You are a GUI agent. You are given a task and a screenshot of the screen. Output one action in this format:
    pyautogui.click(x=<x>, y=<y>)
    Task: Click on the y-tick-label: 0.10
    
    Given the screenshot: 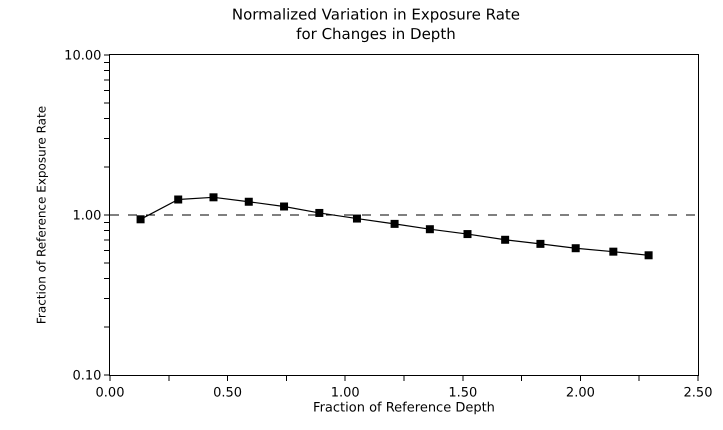 What is the action you would take?
    pyautogui.click(x=87, y=376)
    